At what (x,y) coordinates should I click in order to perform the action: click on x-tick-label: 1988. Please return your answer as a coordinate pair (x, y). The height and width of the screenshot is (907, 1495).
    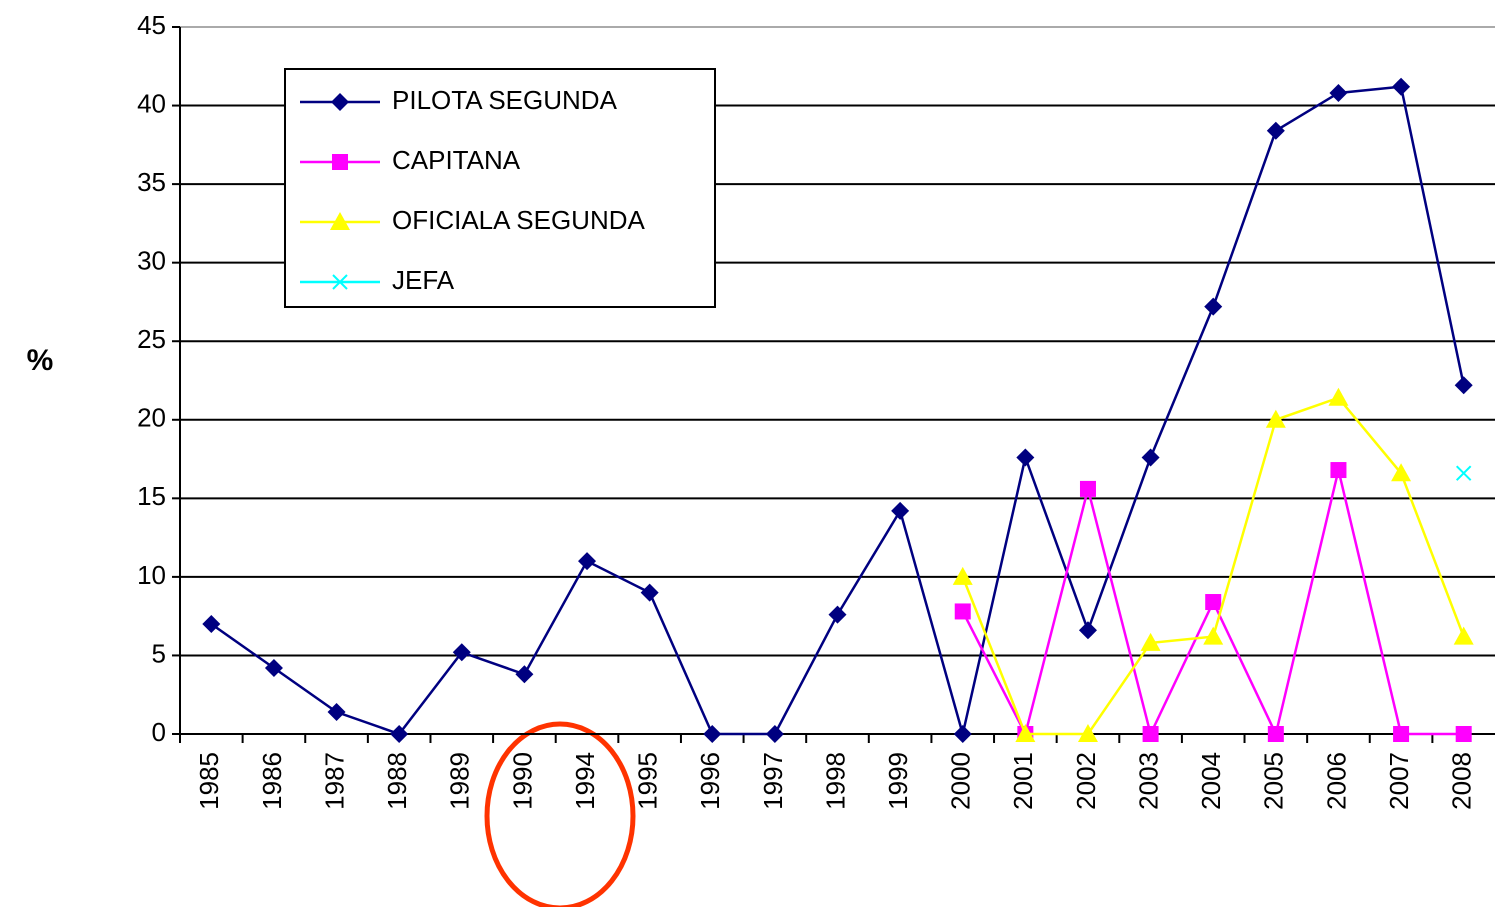
    Looking at the image, I should click on (397, 781).